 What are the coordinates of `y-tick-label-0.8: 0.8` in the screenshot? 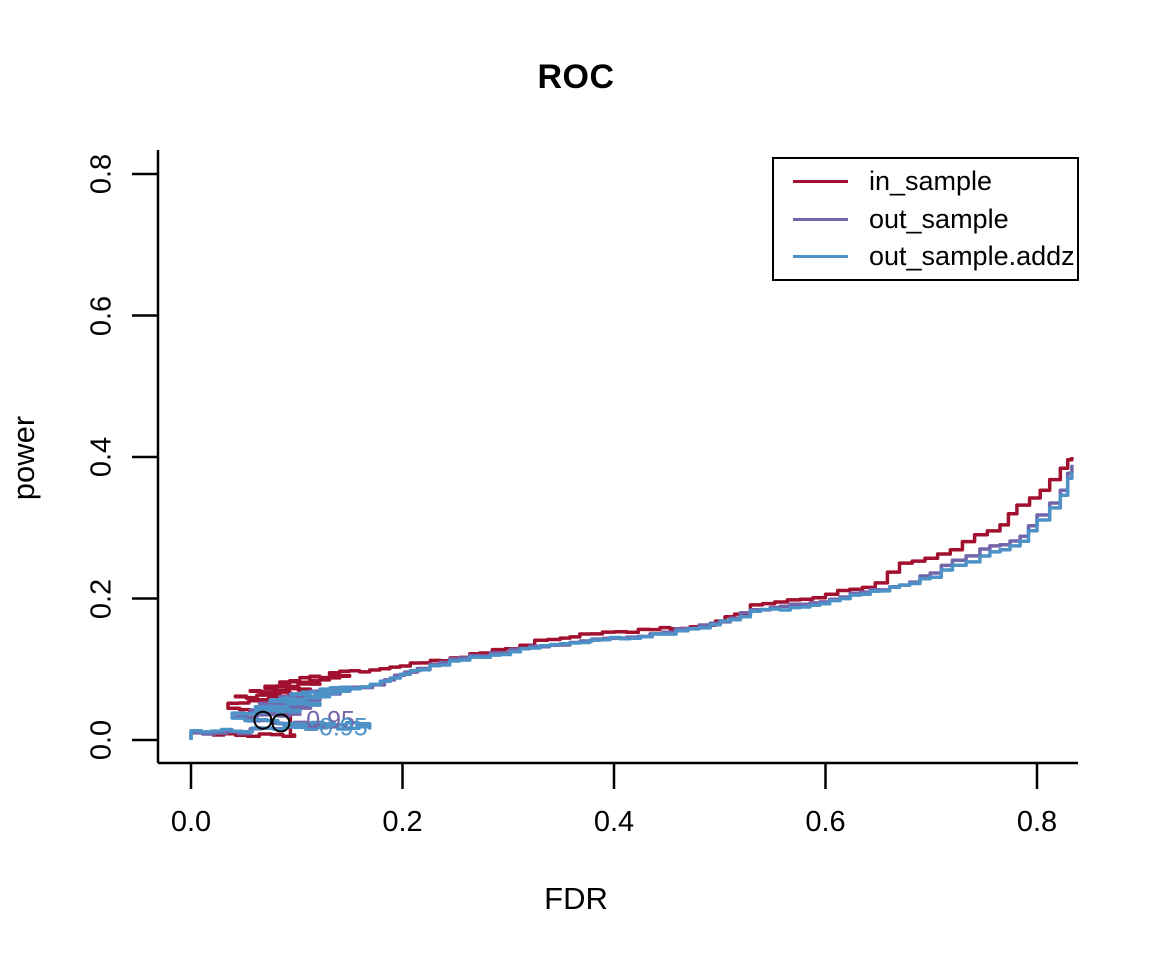 It's located at (101, 174).